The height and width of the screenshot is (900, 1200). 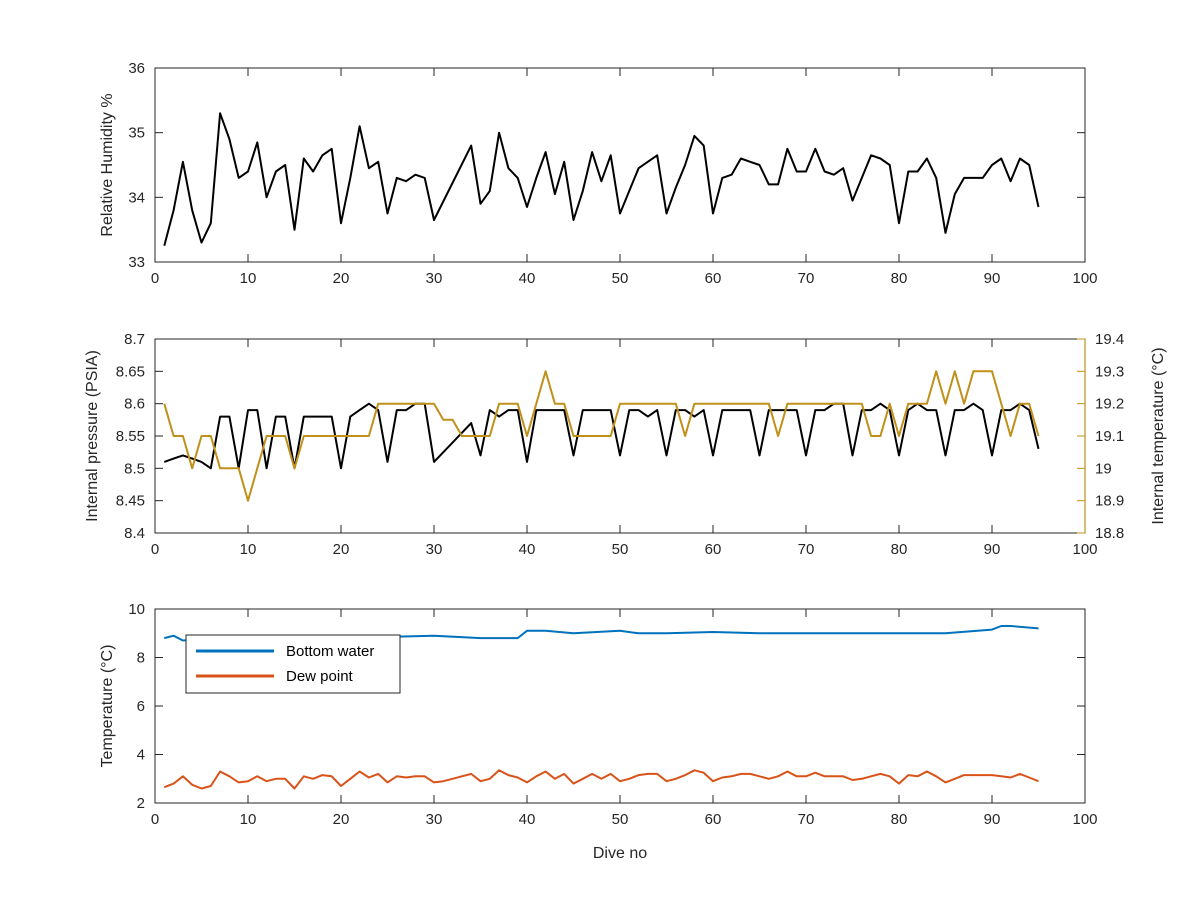 What do you see at coordinates (136, 68) in the screenshot?
I see `y-tick-label: 36` at bounding box center [136, 68].